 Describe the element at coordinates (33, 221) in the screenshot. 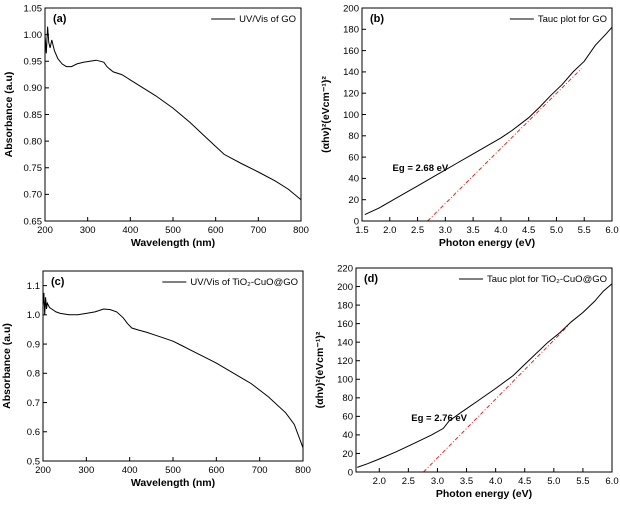

I see `y-tick-label: 0.65` at that location.